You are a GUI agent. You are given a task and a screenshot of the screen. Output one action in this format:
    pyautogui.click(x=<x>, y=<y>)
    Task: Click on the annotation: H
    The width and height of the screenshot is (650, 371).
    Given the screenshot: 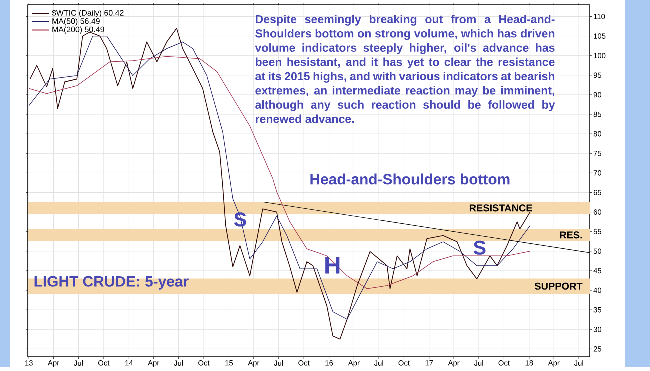 What is the action you would take?
    pyautogui.click(x=333, y=265)
    